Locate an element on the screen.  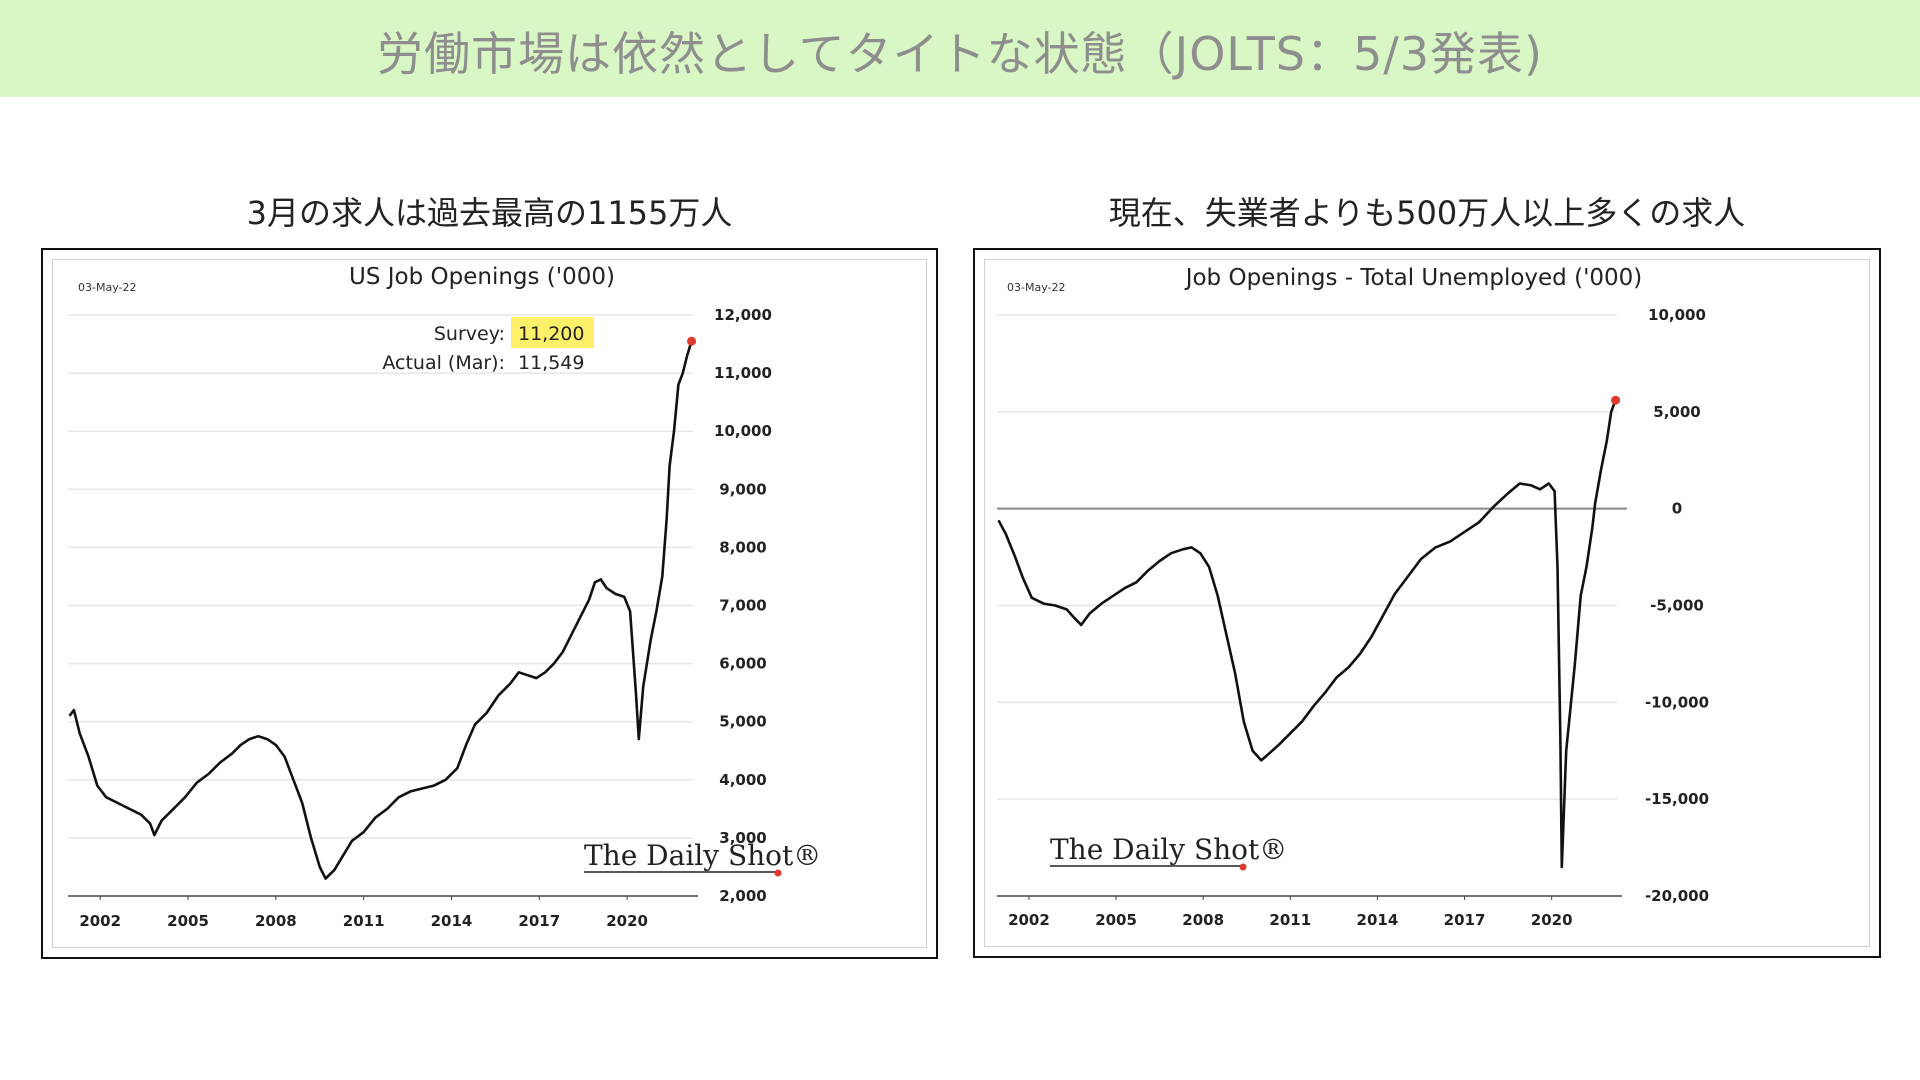
survey-value: 11,200 is located at coordinates (551, 334).